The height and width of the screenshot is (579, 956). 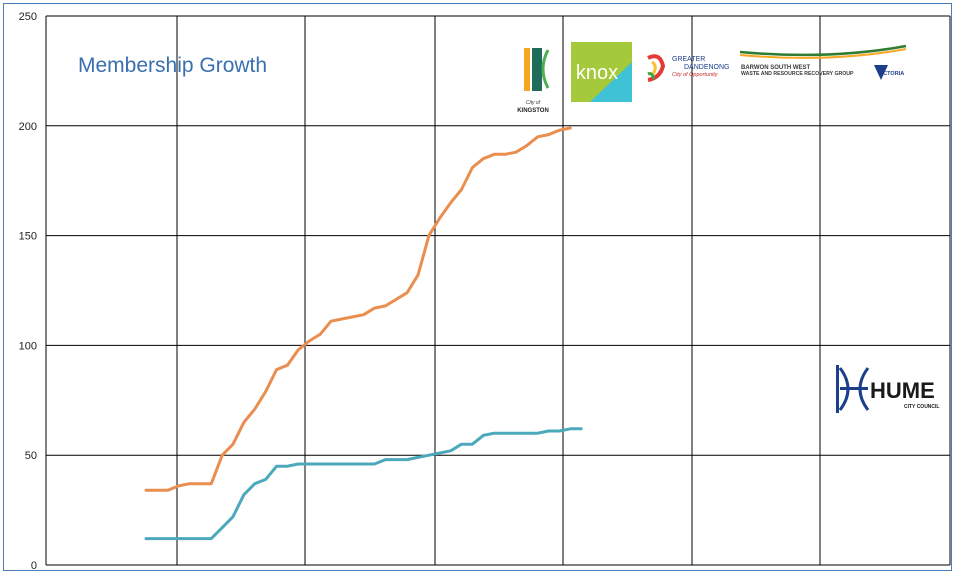 I want to click on kingston-logo-line2: KINGSTON, so click(x=533, y=111).